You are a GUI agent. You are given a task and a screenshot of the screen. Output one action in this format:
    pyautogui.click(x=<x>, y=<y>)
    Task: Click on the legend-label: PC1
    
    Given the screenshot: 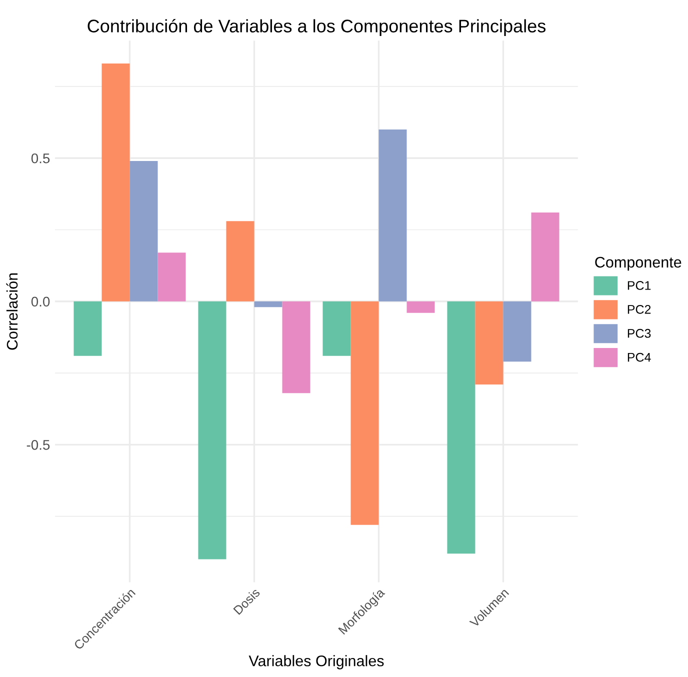 What is the action you would take?
    pyautogui.click(x=639, y=285)
    